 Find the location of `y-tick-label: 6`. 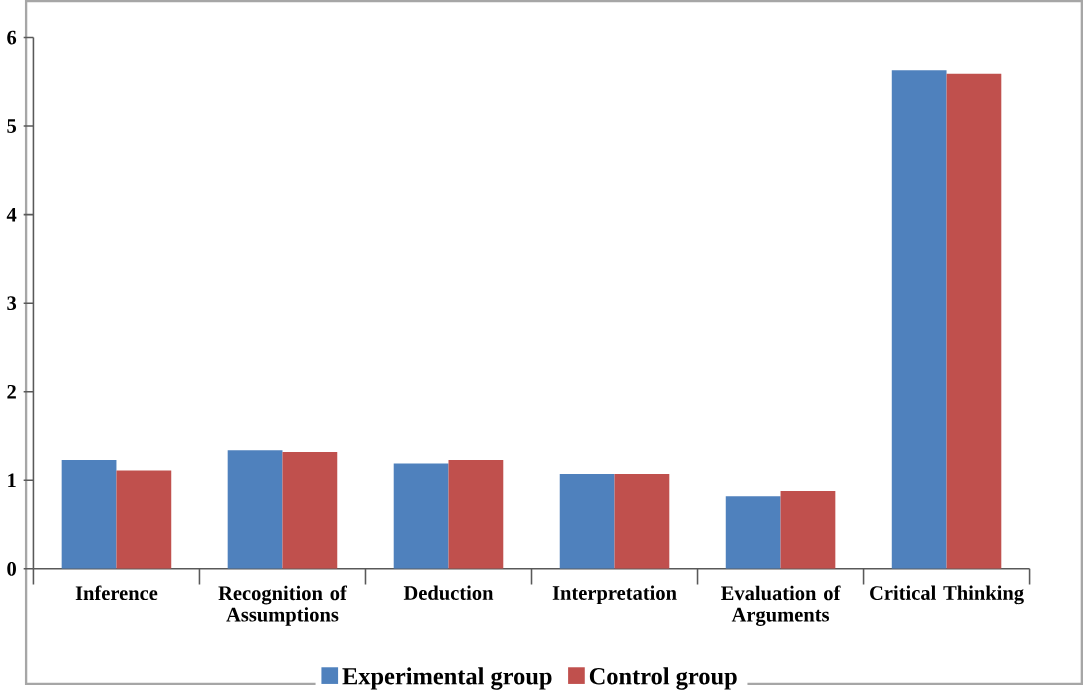

y-tick-label: 6 is located at coordinates (12, 37).